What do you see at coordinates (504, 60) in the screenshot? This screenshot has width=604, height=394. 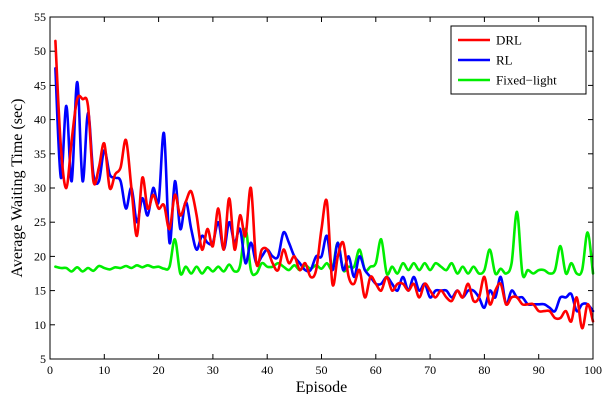 I see `legend-label: RL` at bounding box center [504, 60].